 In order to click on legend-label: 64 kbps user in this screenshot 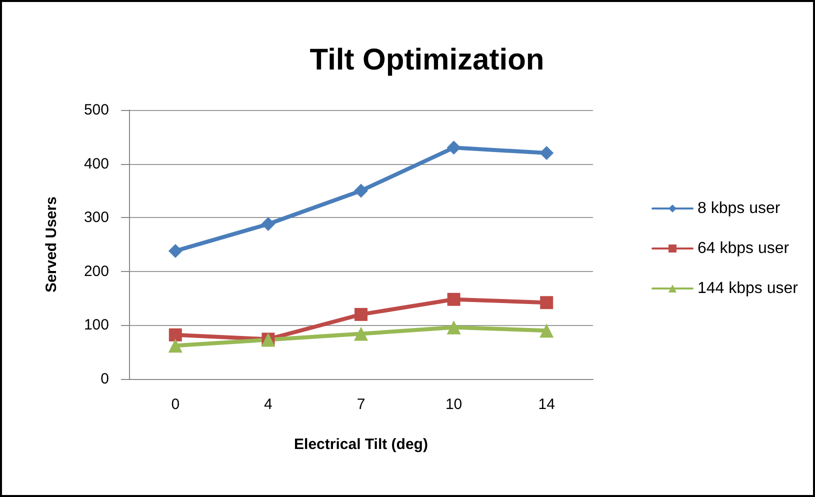, I will do `click(743, 248)`.